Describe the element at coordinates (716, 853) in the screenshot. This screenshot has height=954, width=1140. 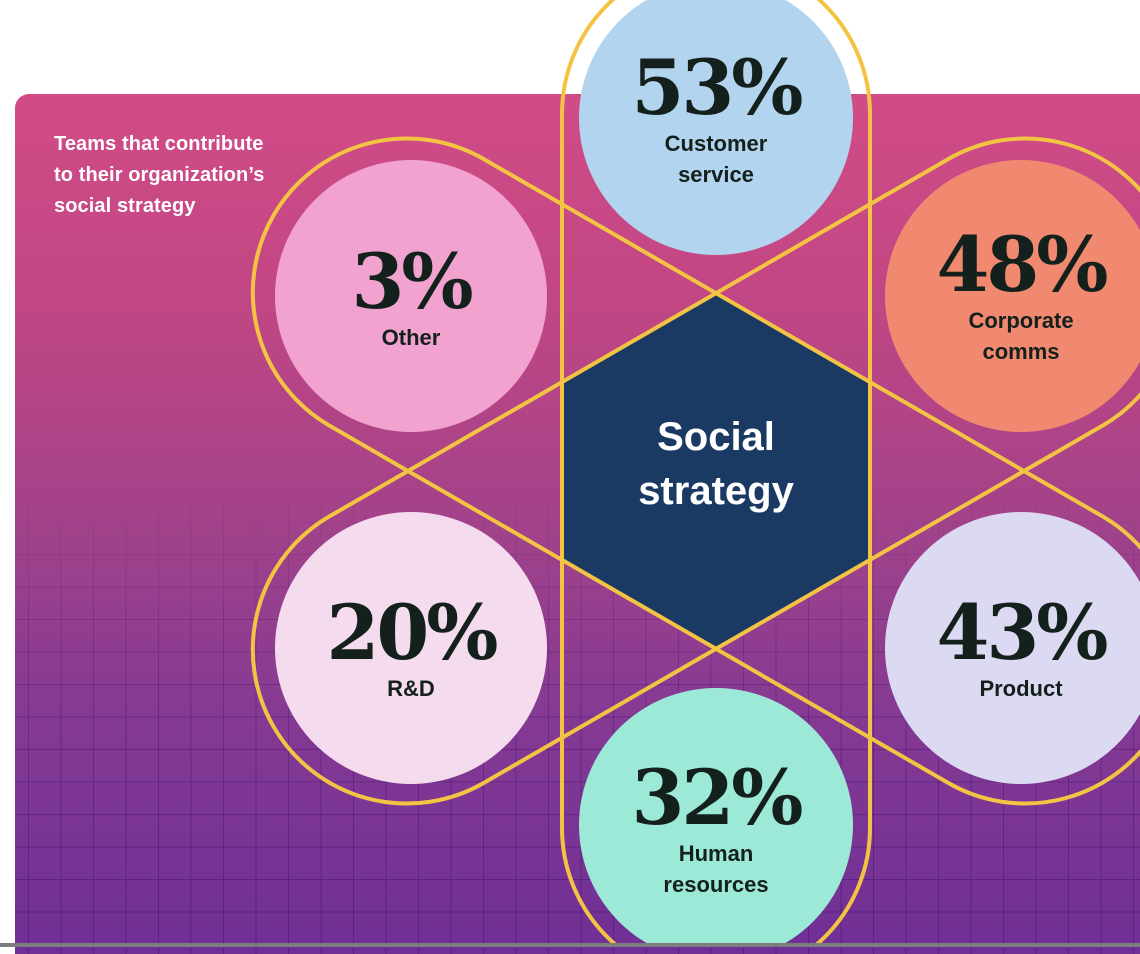
I see `stat-label-line1: Human` at that location.